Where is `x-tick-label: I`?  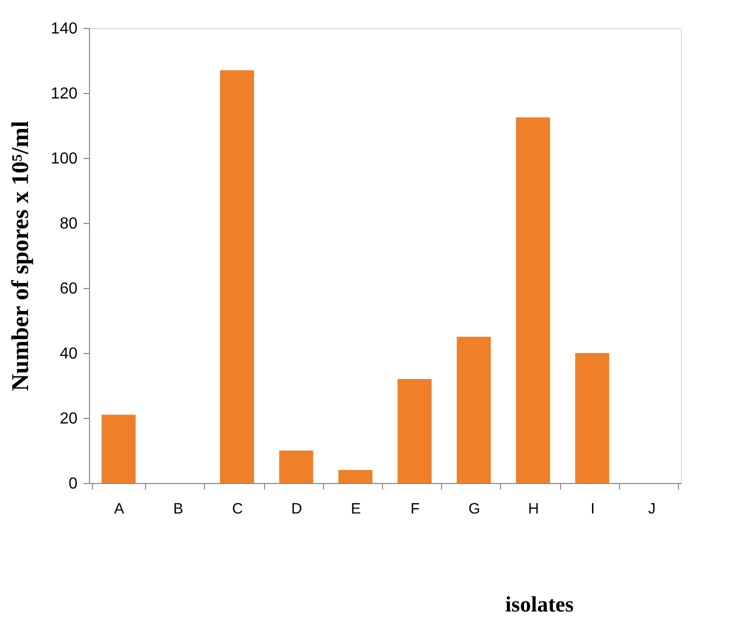
x-tick-label: I is located at coordinates (592, 509).